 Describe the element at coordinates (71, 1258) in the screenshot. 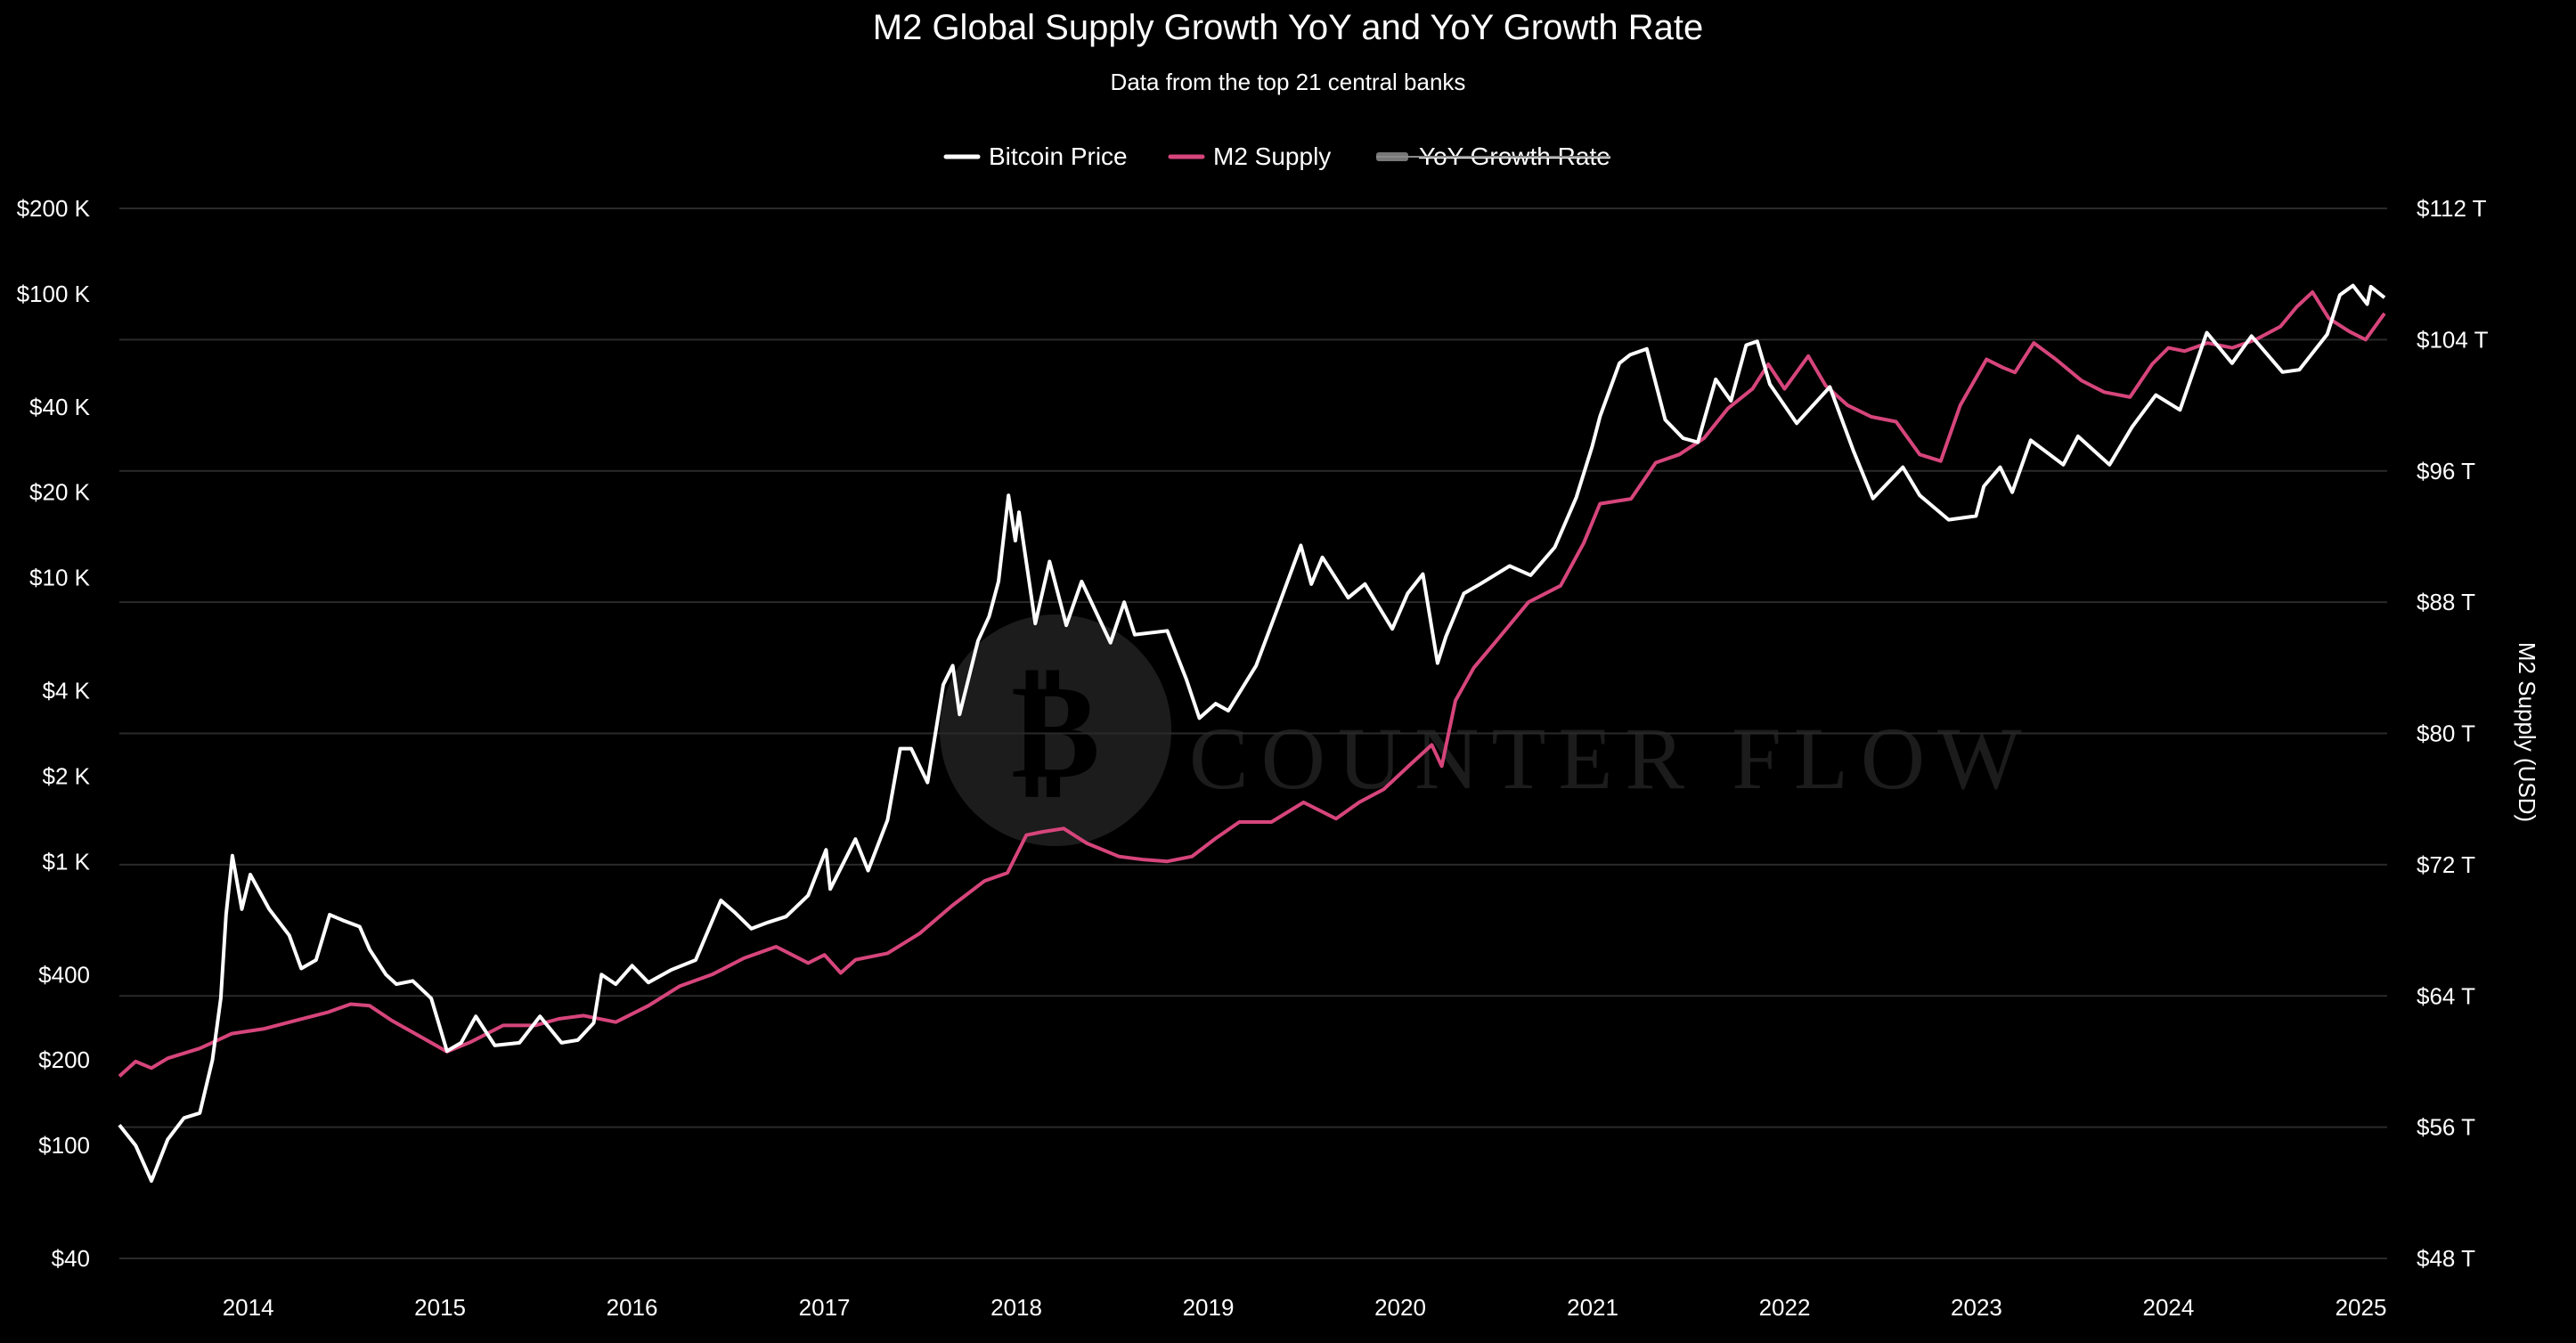

I see `y-left-tick-label: $40` at that location.